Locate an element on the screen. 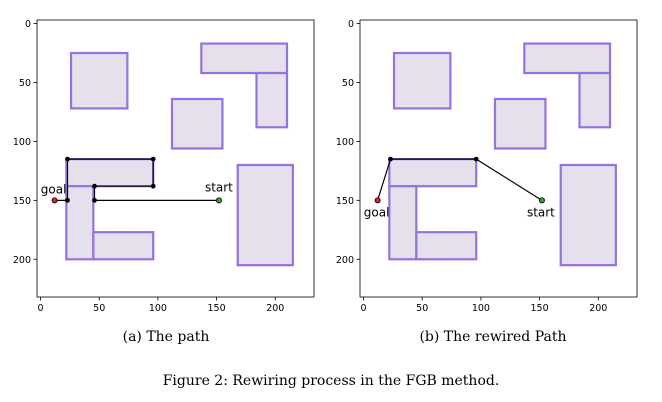 This screenshot has height=402, width=662. path-line is located at coordinates (460, 179).